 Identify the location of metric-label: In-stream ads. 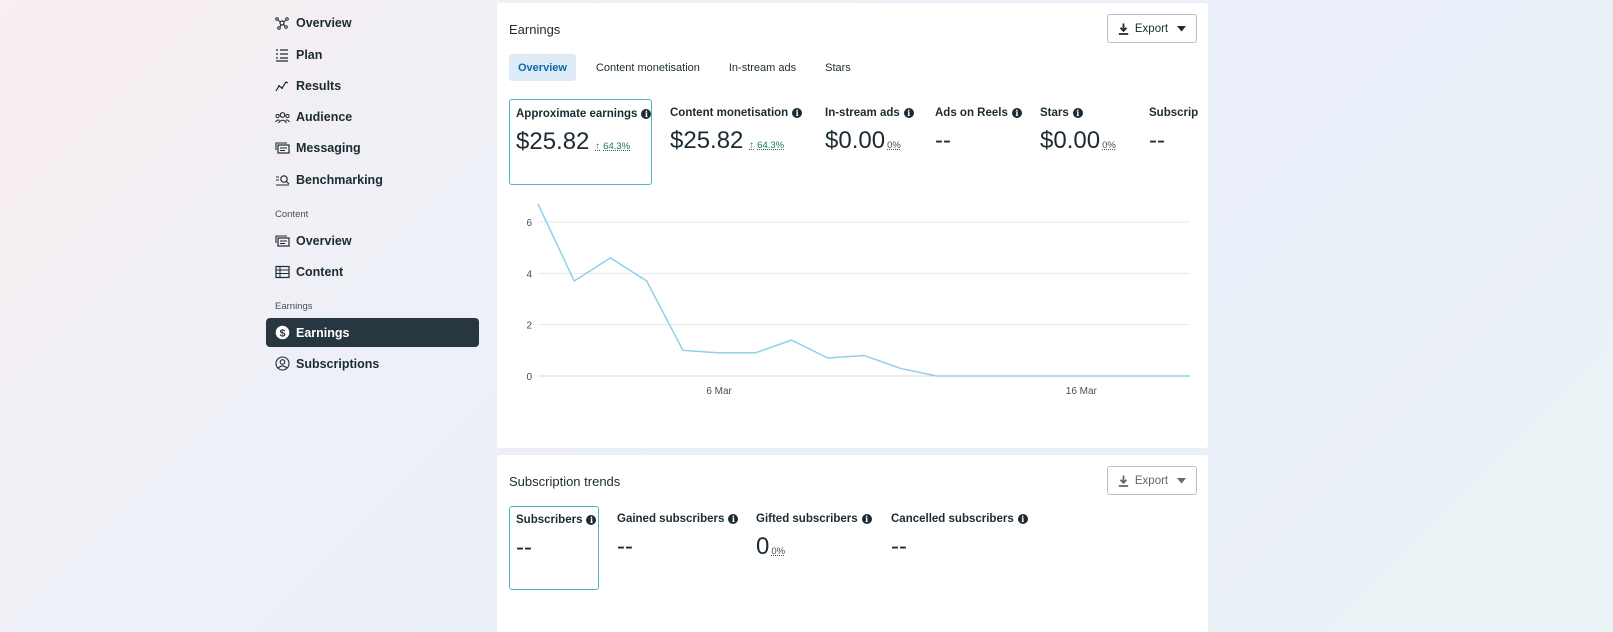
(862, 113).